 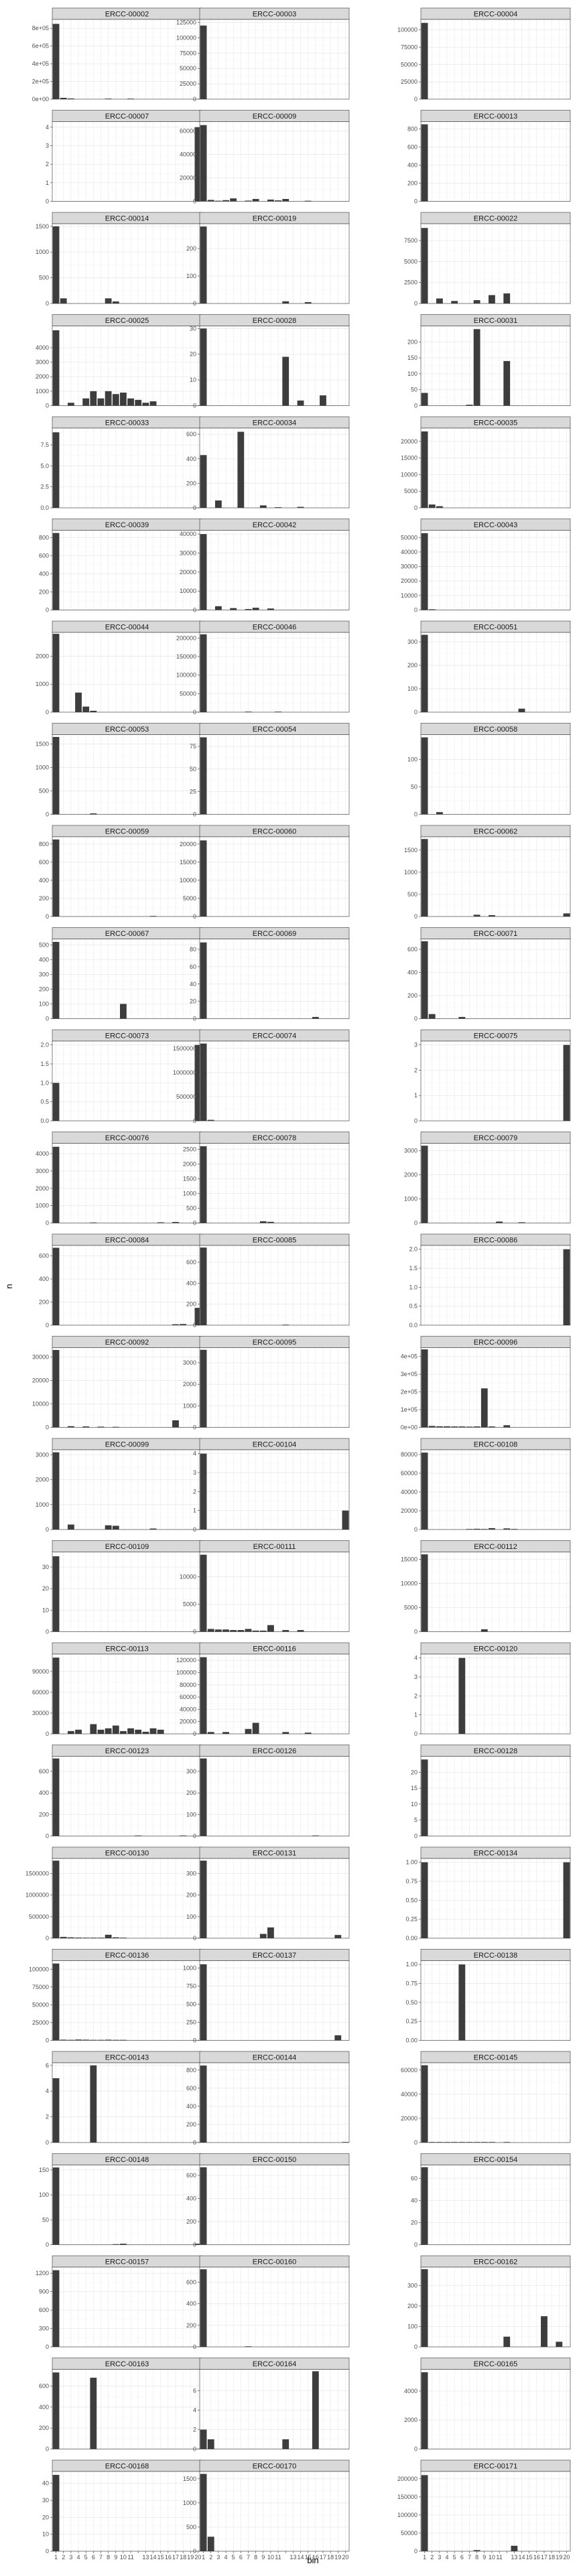 I want to click on y-tick-label: 1000, so click(x=189, y=2503).